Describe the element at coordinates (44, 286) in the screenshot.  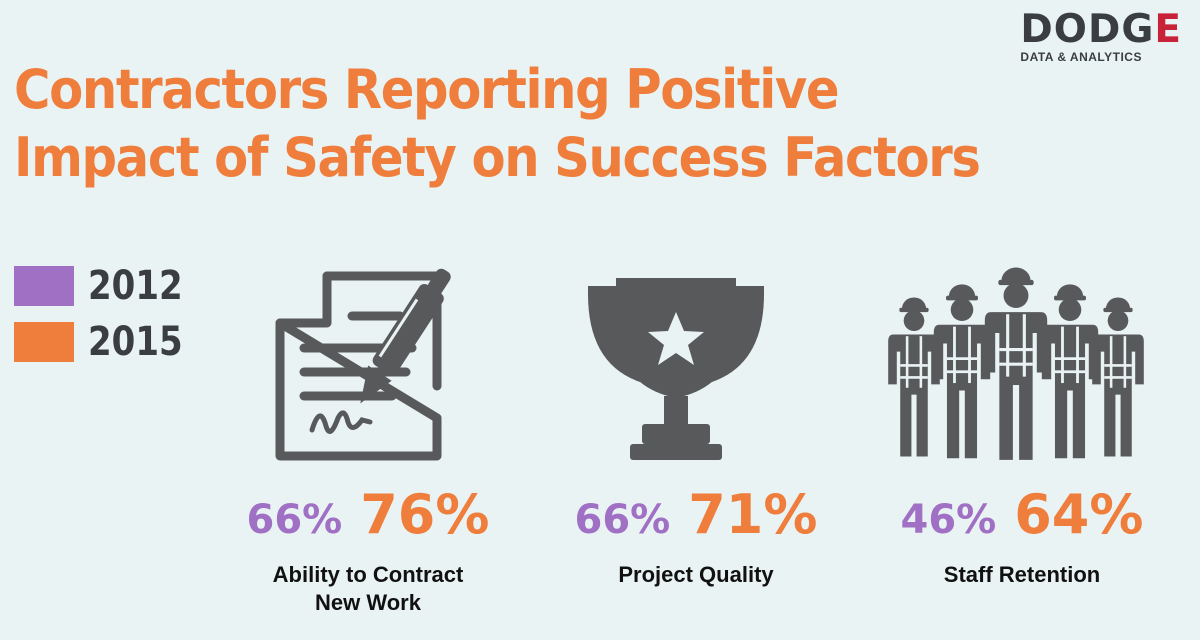
I see `legend-swatch-2012` at that location.